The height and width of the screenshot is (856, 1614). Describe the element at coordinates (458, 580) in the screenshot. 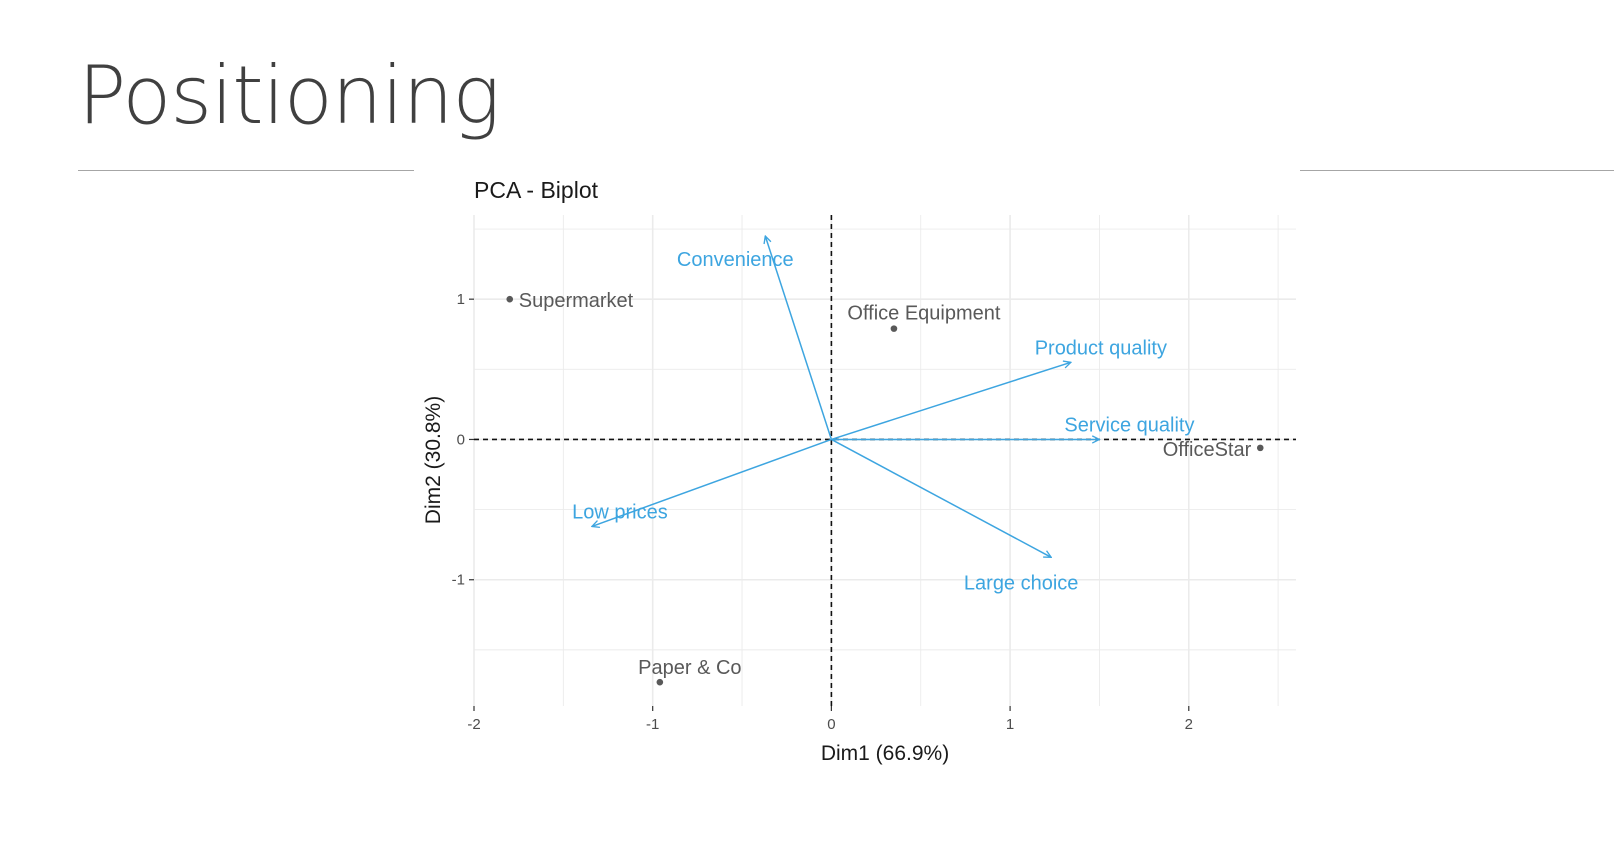

I see `y-tick-label: -1` at that location.